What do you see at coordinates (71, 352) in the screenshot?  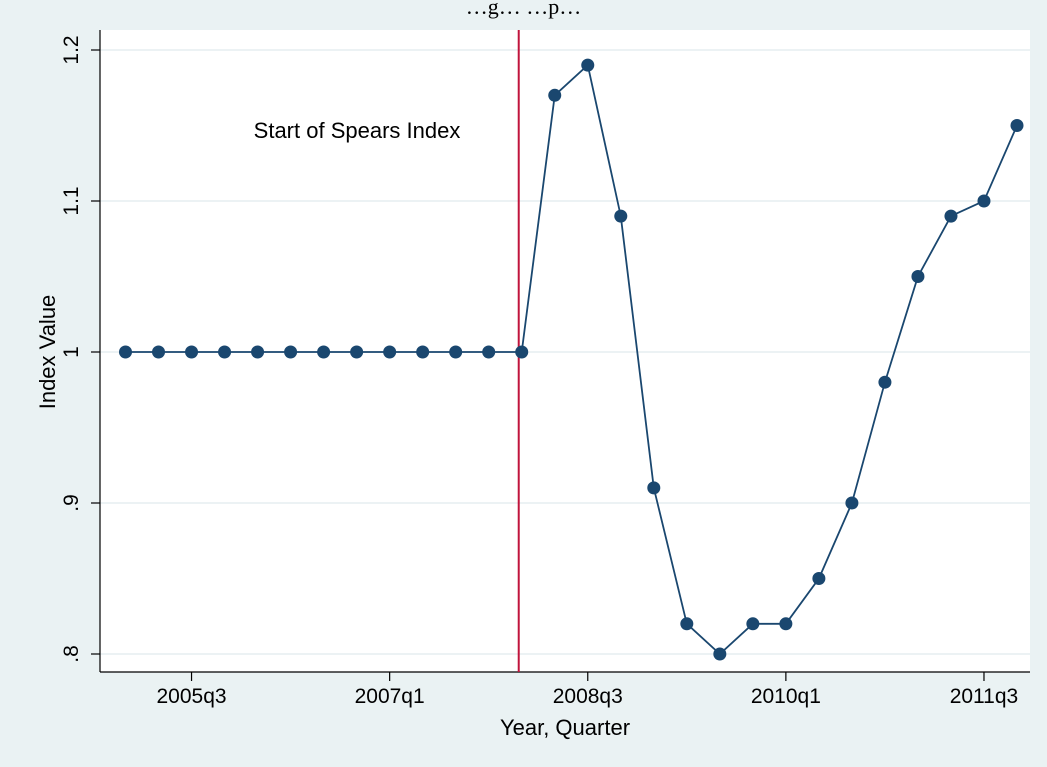 I see `y-tick-label: 1` at bounding box center [71, 352].